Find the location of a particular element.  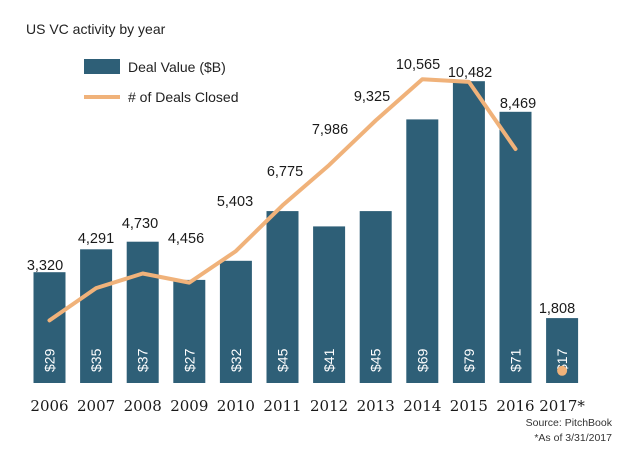

asof-note: *As of 3/31/2017 is located at coordinates (573, 438).